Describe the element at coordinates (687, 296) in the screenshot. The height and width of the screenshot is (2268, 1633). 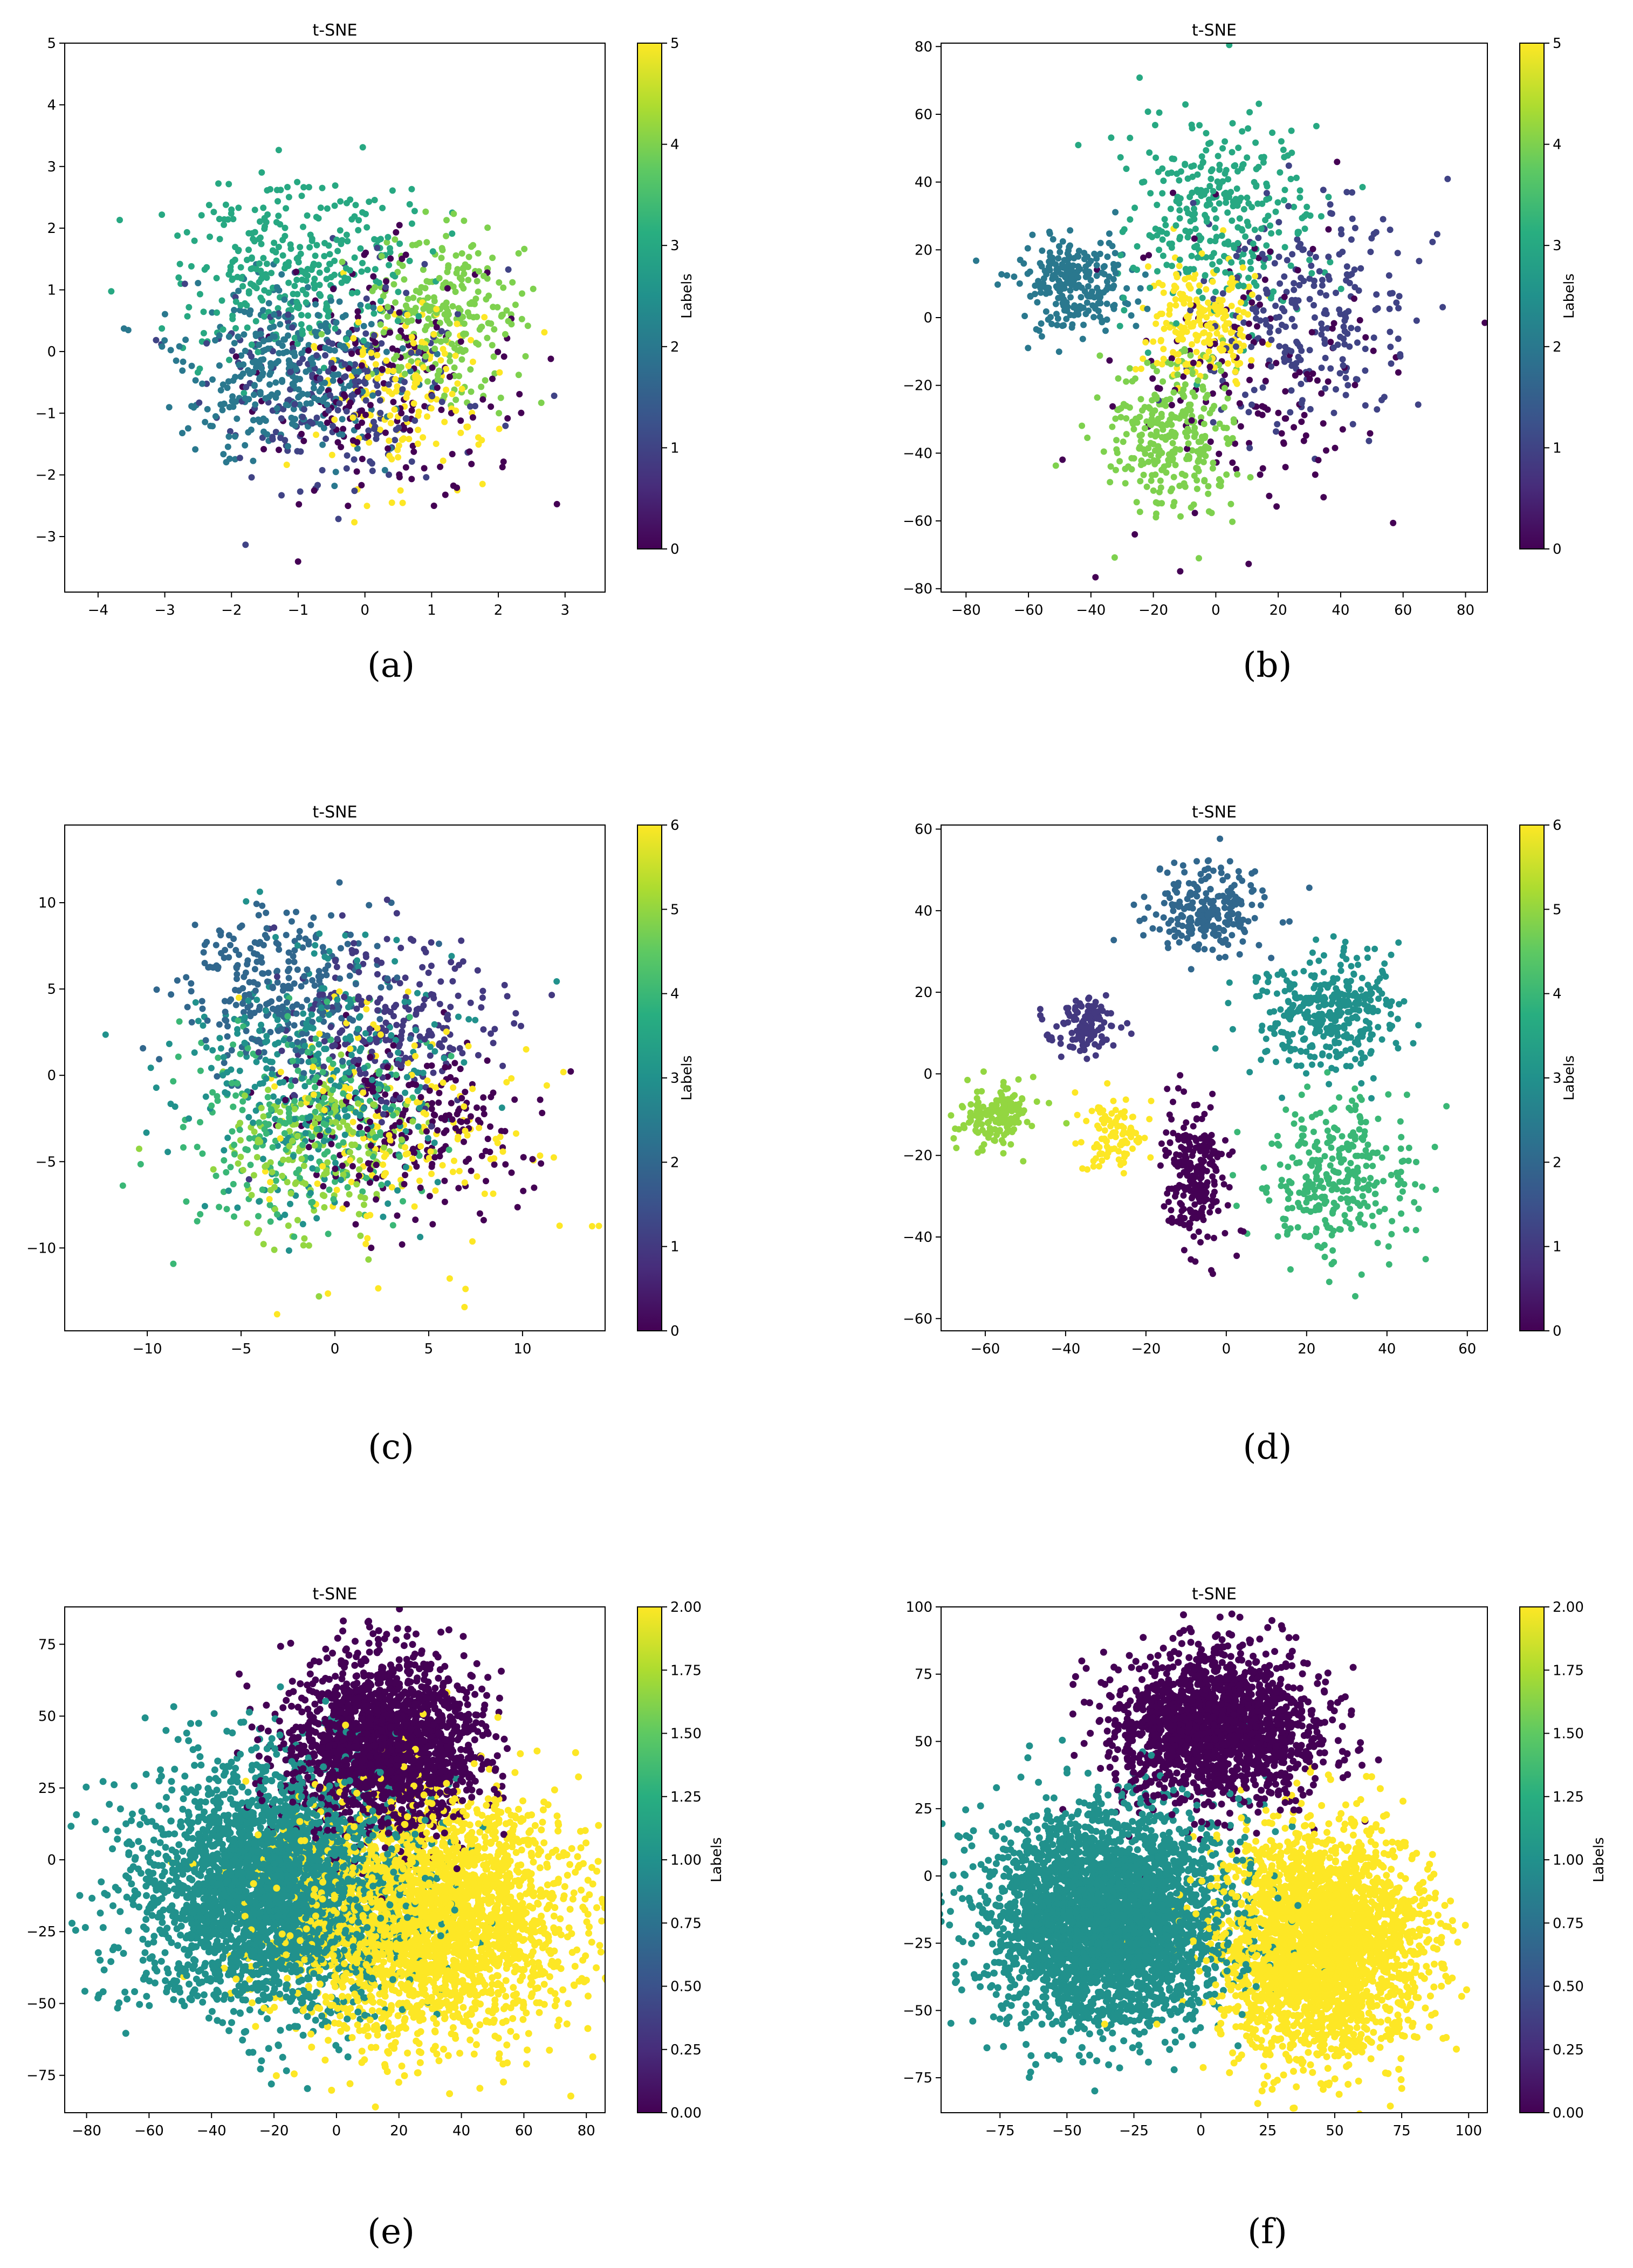
I see `colorbar-label: Labels` at that location.